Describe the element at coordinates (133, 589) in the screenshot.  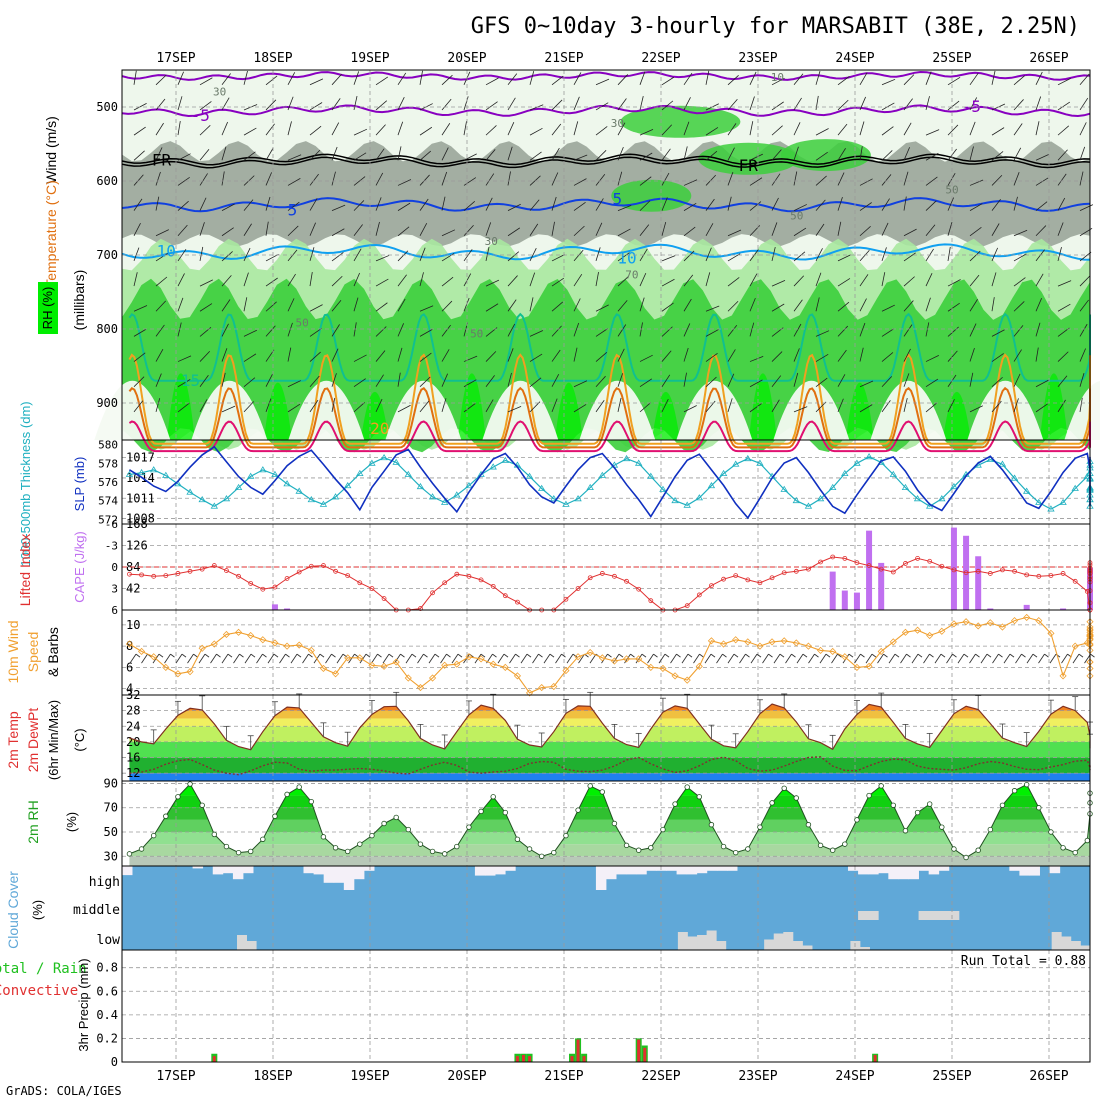
I see `y-tick-label: 42` at that location.